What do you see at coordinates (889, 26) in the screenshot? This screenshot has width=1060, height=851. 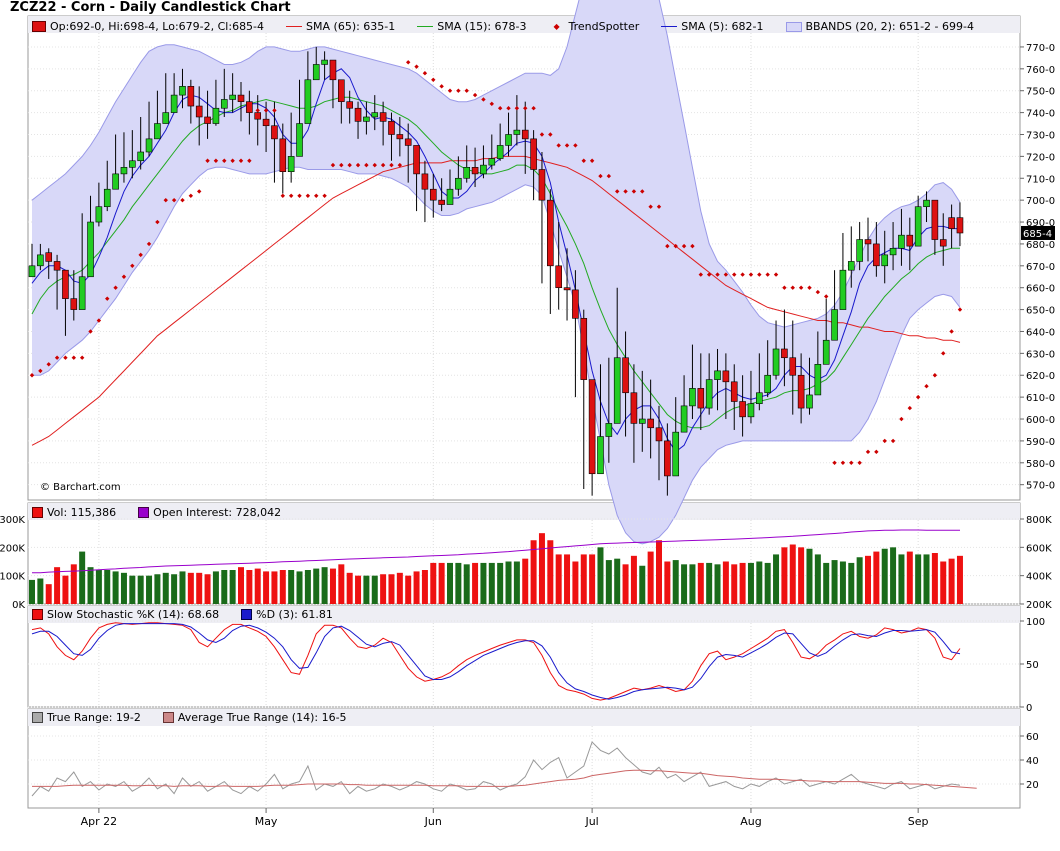 I see `bbands-legend: BBANDS (20, 2): 651-2 - 699-4` at bounding box center [889, 26].